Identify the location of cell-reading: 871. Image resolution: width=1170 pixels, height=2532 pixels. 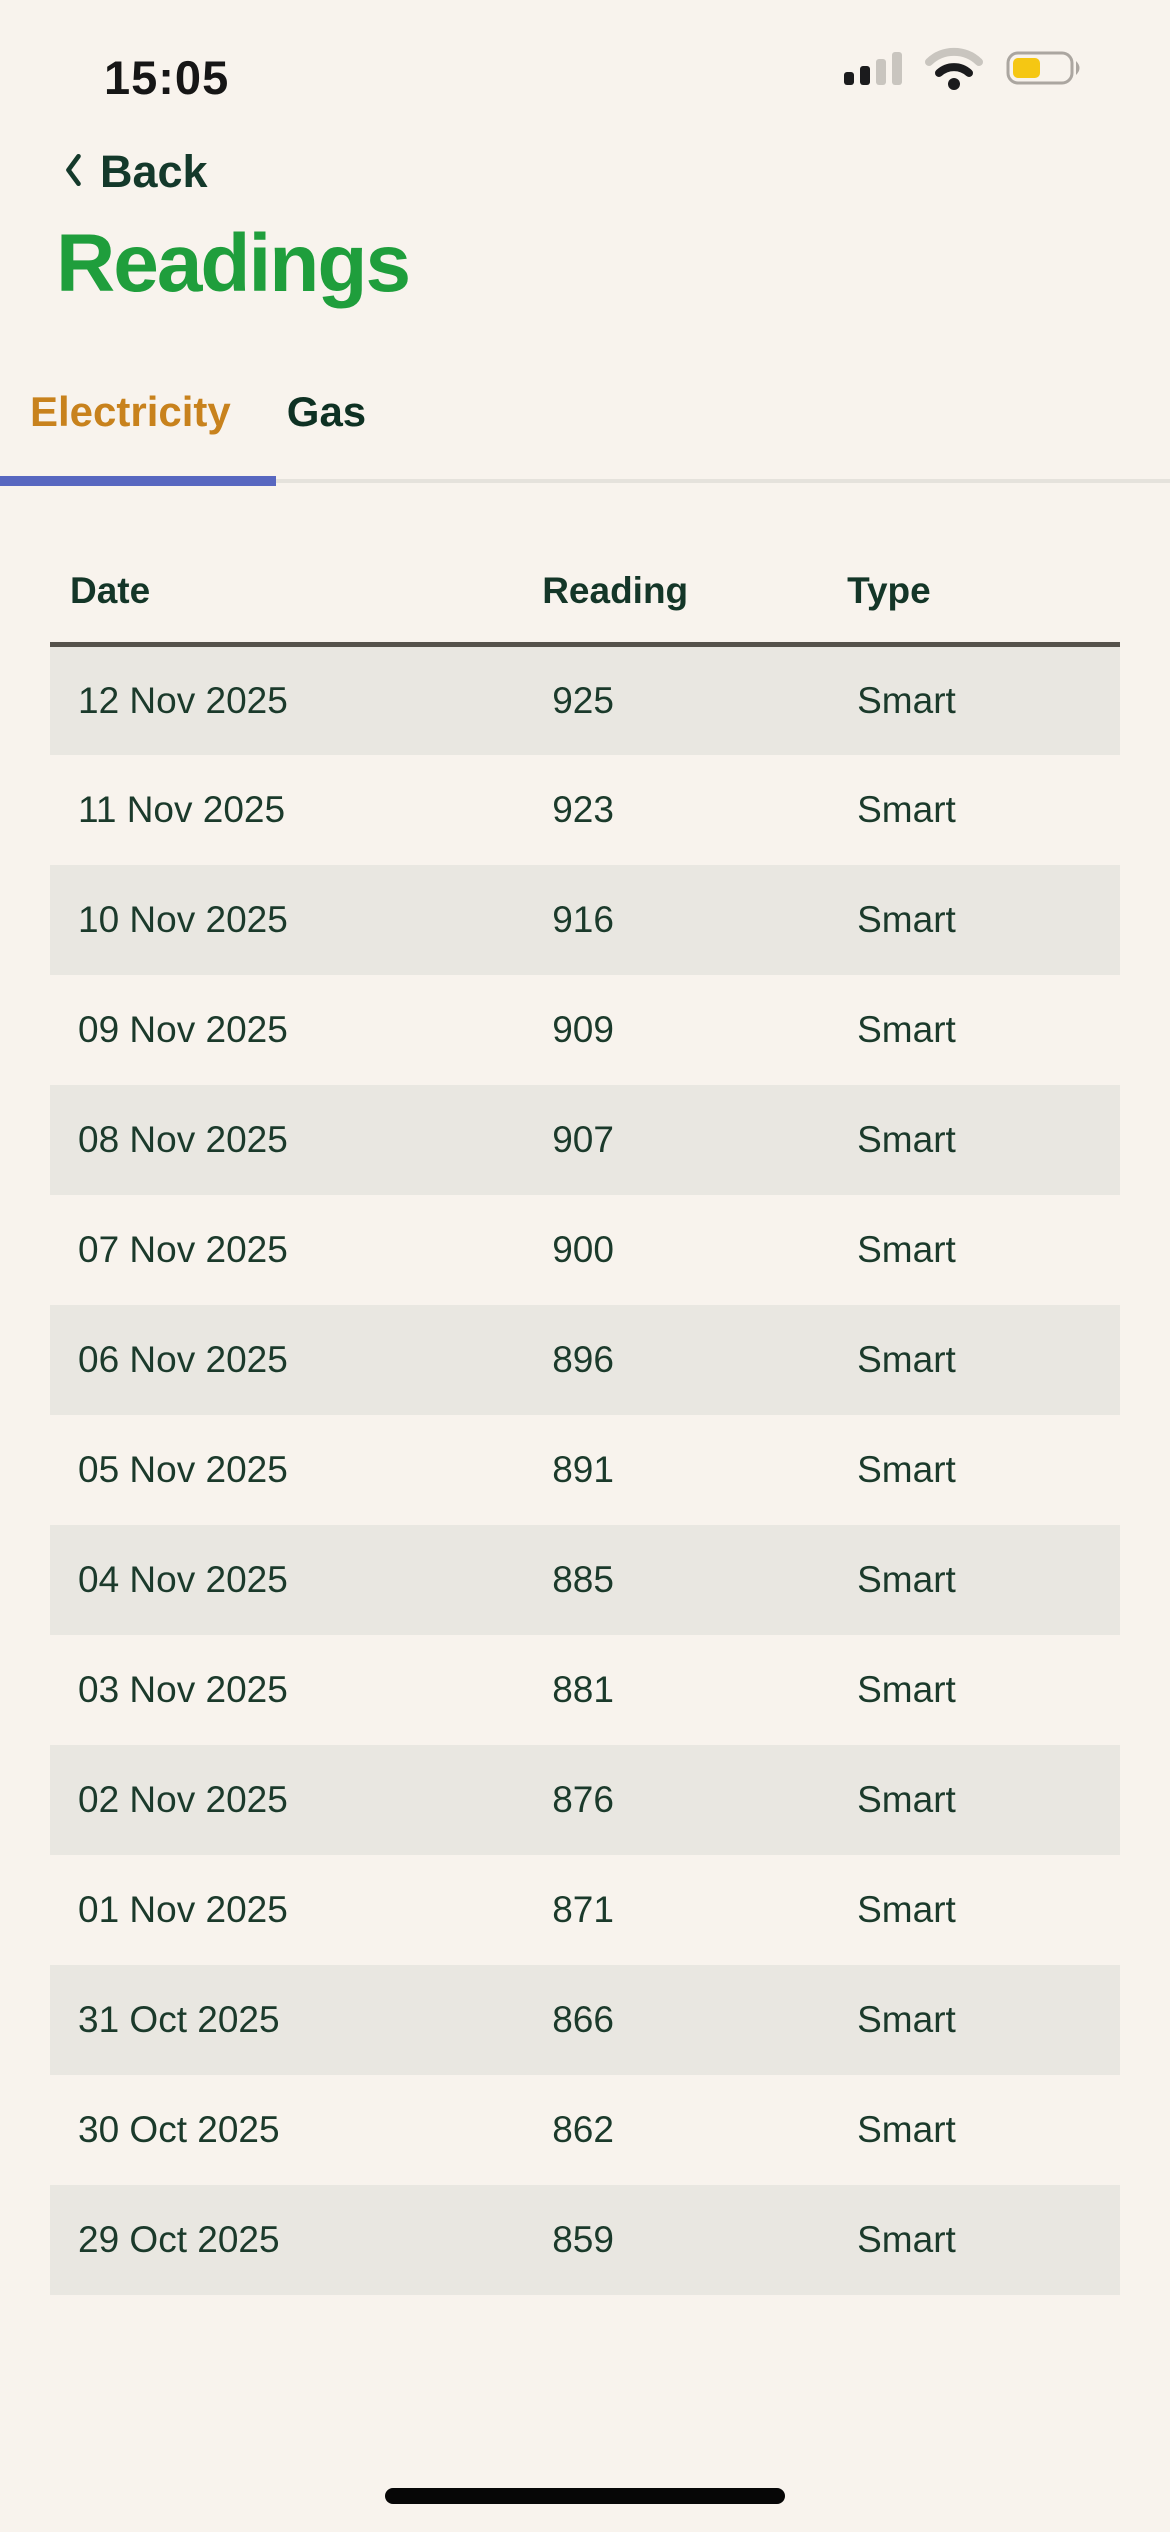
(583, 1909).